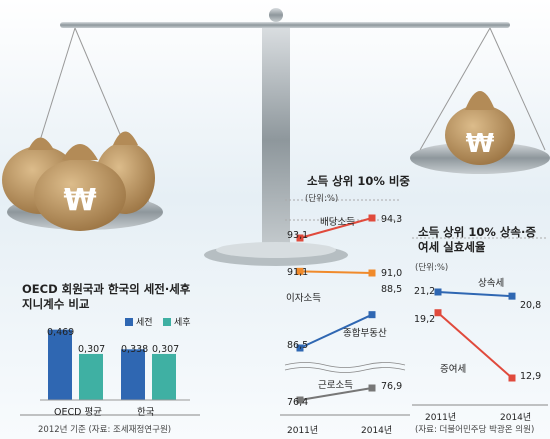 Image resolution: width=550 pixels, height=439 pixels. I want to click on series-label-interest: 이자소득, so click(303, 298).